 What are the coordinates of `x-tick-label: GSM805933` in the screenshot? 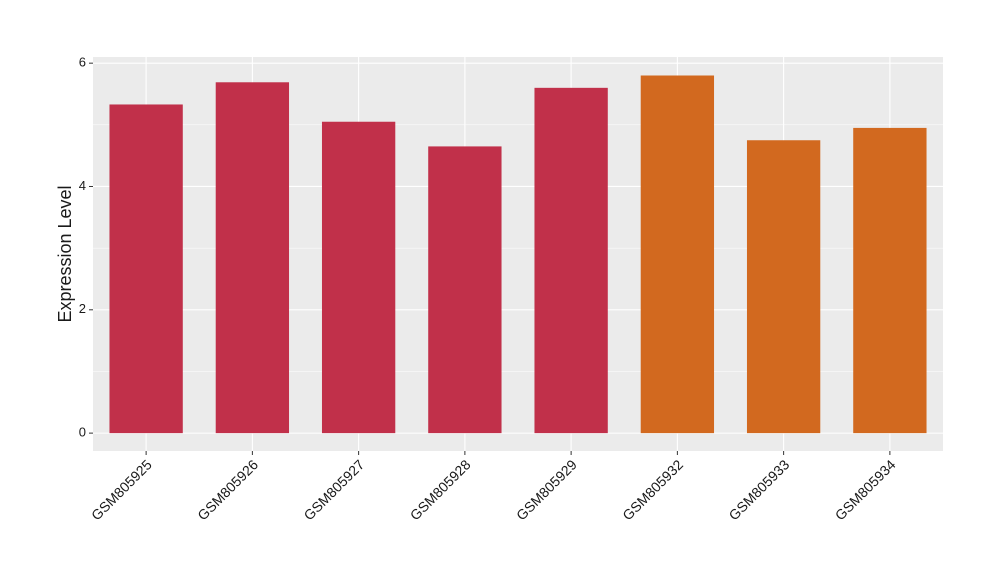 It's located at (758, 489).